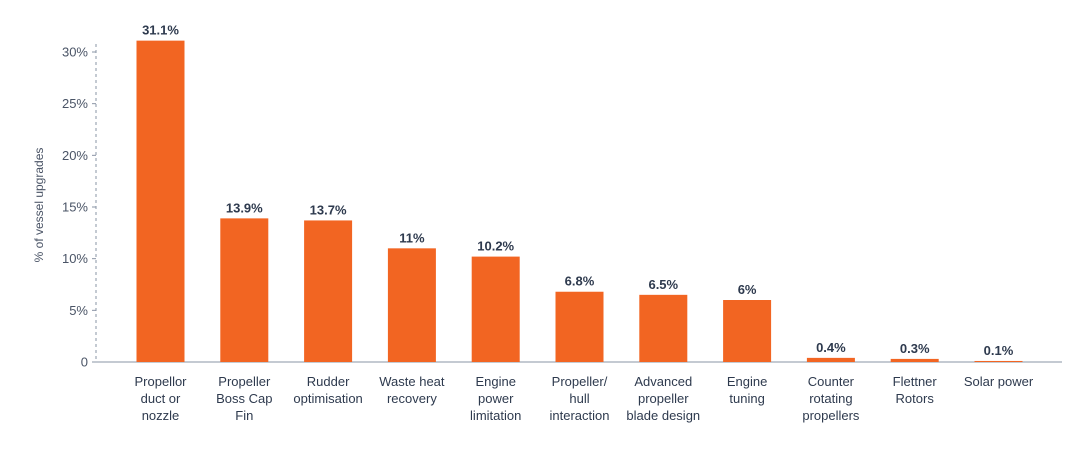 This screenshot has height=452, width=1080. What do you see at coordinates (999, 350) in the screenshot?
I see `data-label: 0.1%` at bounding box center [999, 350].